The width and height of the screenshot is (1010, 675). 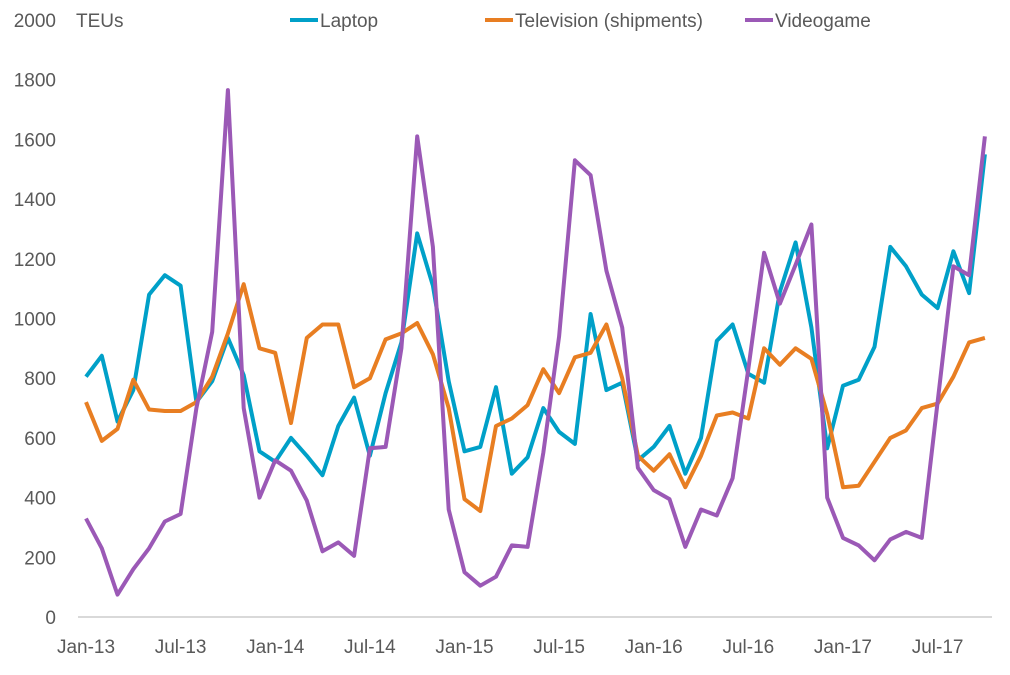 I want to click on y-tick-label: 1600, so click(x=35, y=140).